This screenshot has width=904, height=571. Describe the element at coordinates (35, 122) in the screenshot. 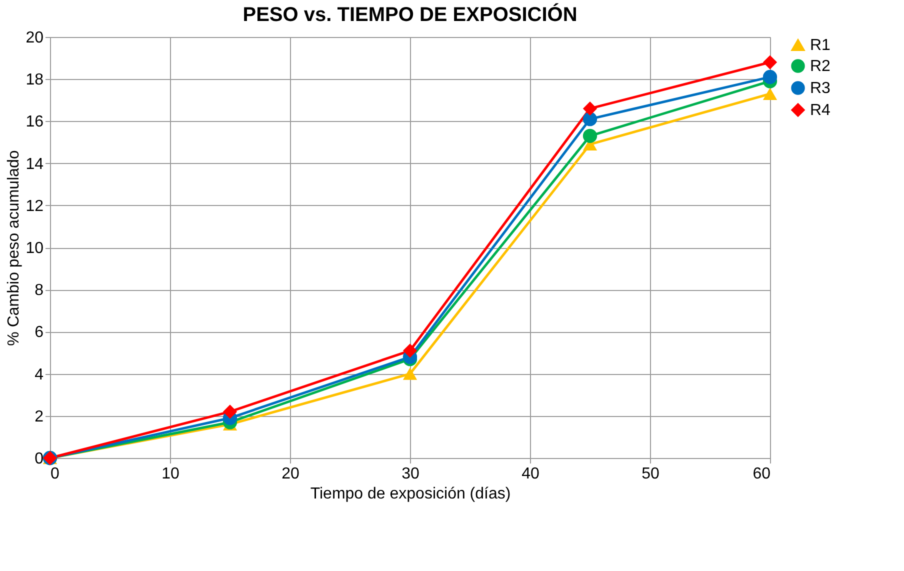

I see `y-tick-label: 16` at that location.